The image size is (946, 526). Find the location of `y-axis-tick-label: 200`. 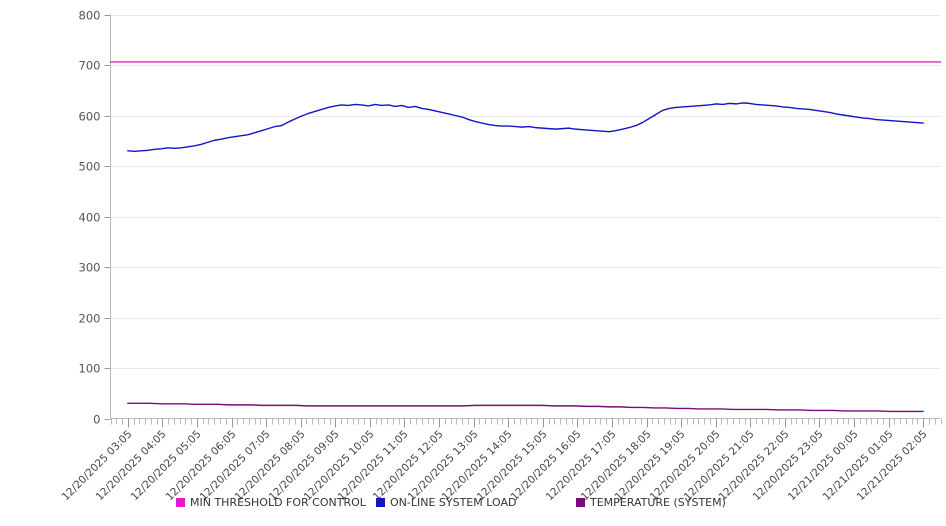

y-axis-tick-label: 200 is located at coordinates (90, 319).